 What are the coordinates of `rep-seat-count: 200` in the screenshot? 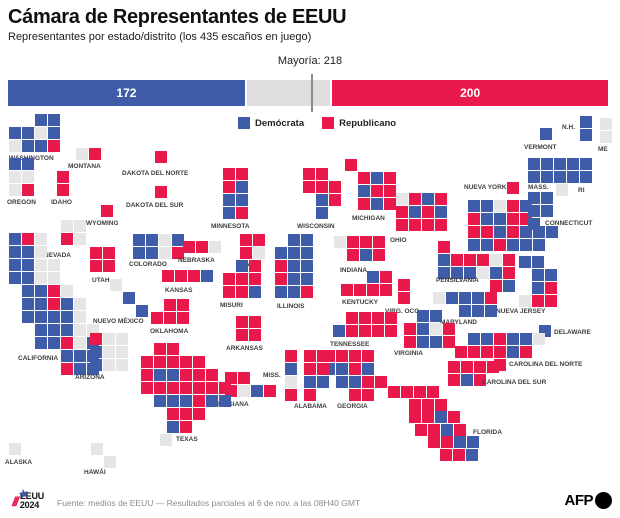 It's located at (470, 93).